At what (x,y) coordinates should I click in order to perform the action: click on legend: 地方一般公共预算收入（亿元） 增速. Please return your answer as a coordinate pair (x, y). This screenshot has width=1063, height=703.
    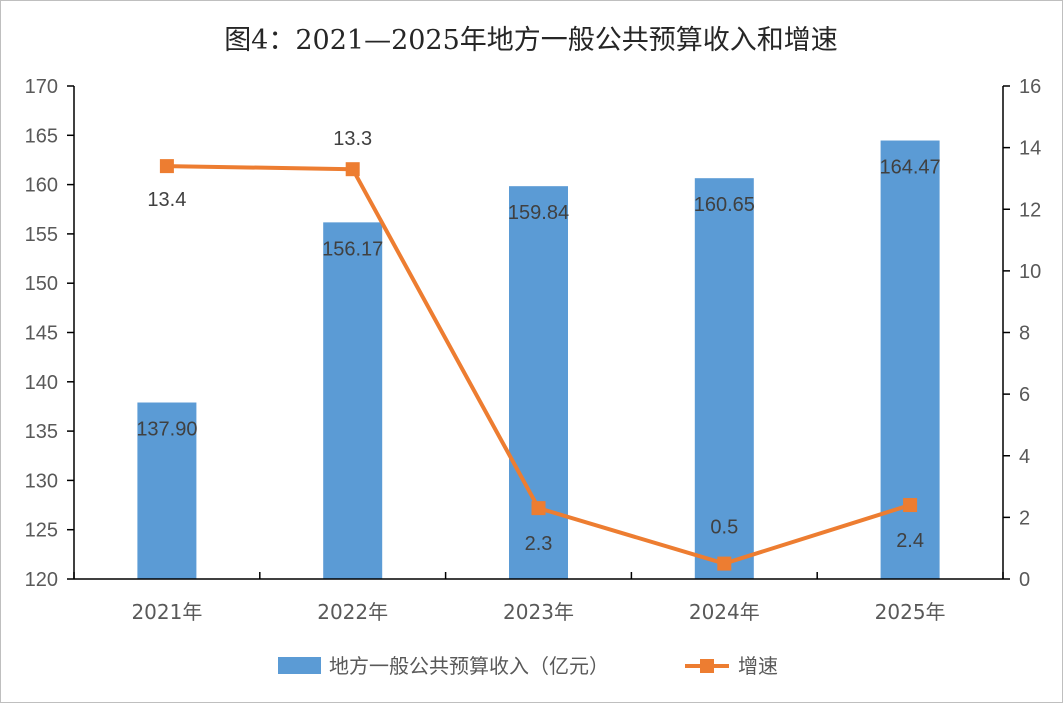
    Looking at the image, I should click on (528, 666).